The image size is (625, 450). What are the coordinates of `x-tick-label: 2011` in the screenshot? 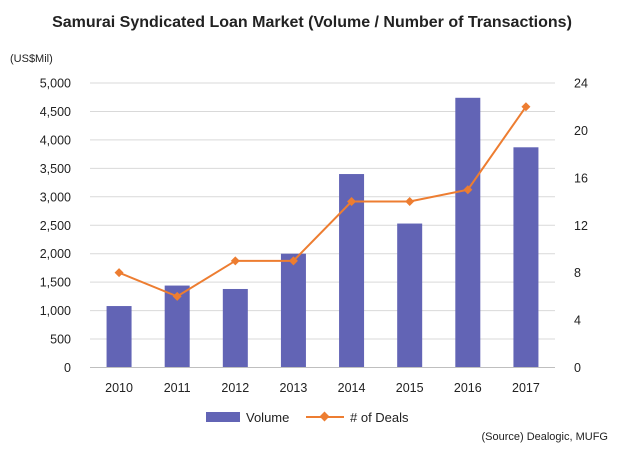 It's located at (177, 388).